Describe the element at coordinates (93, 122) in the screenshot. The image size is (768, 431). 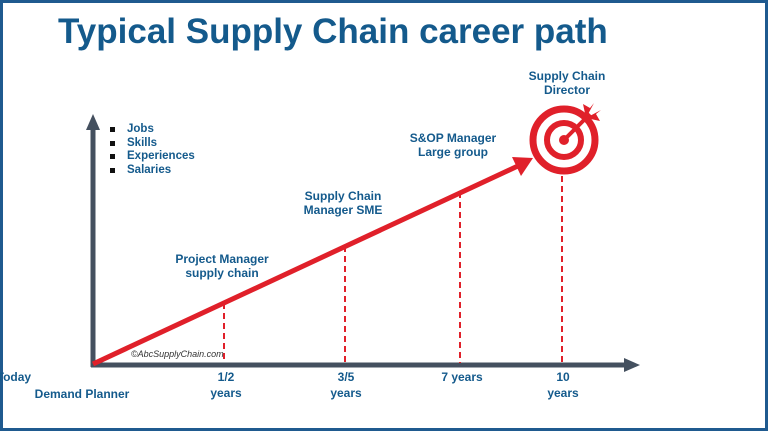
I see `y-axis-arrowhead` at that location.